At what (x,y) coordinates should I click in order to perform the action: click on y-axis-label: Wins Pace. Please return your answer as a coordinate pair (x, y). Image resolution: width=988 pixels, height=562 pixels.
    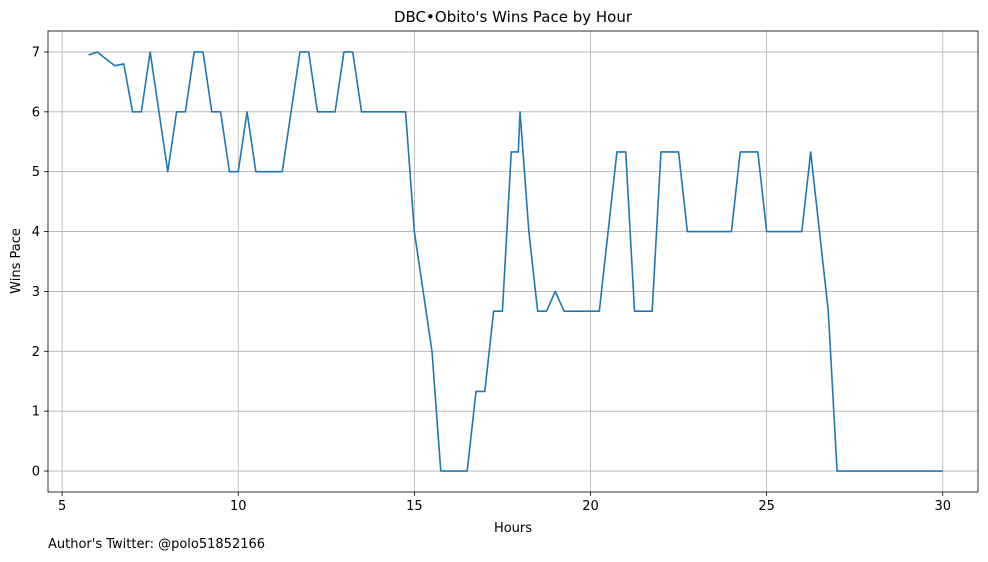
    Looking at the image, I should click on (16, 261).